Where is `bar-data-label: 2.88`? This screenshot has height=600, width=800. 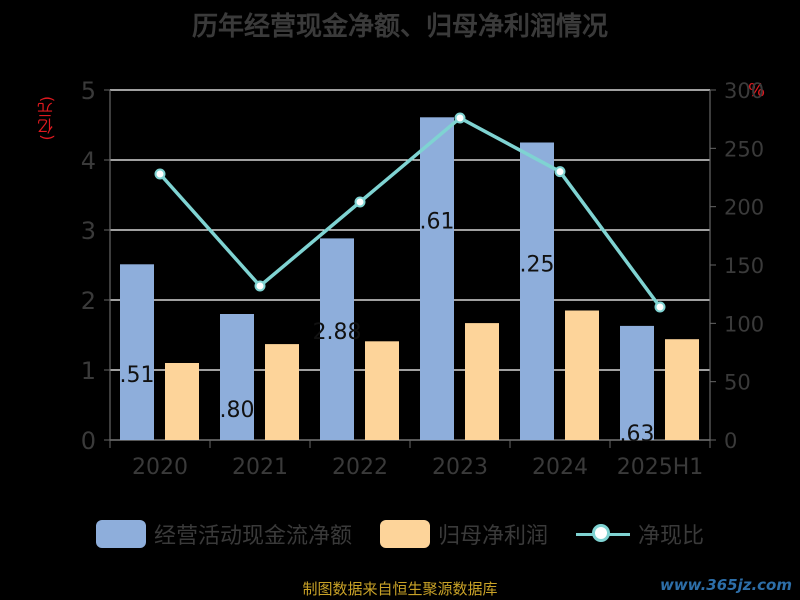
bar-data-label: 2.88 is located at coordinates (337, 332).